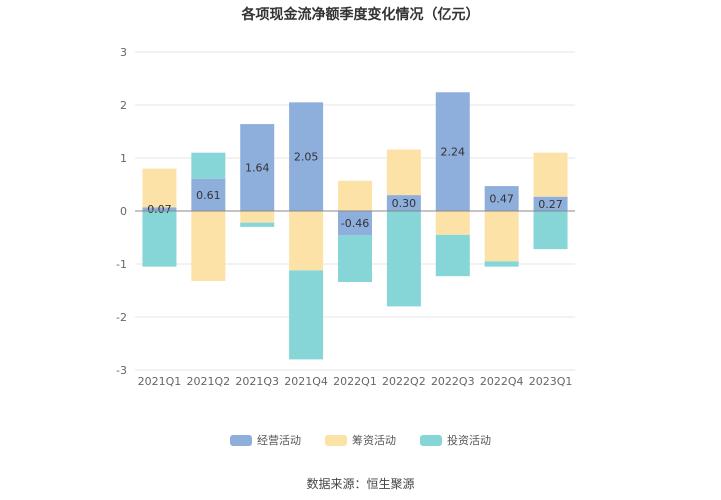  Describe the element at coordinates (404, 381) in the screenshot. I see `x-tick-label: 2022Q2` at that location.